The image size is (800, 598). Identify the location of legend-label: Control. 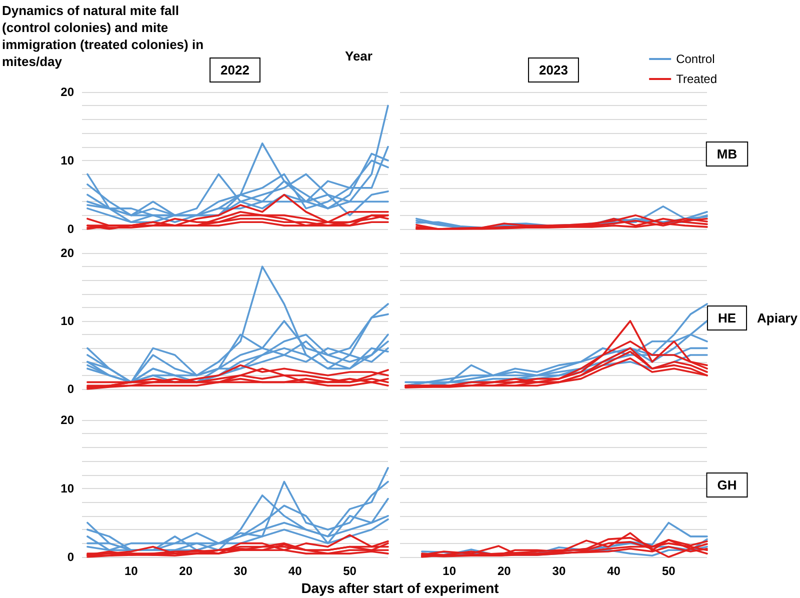
(695, 59).